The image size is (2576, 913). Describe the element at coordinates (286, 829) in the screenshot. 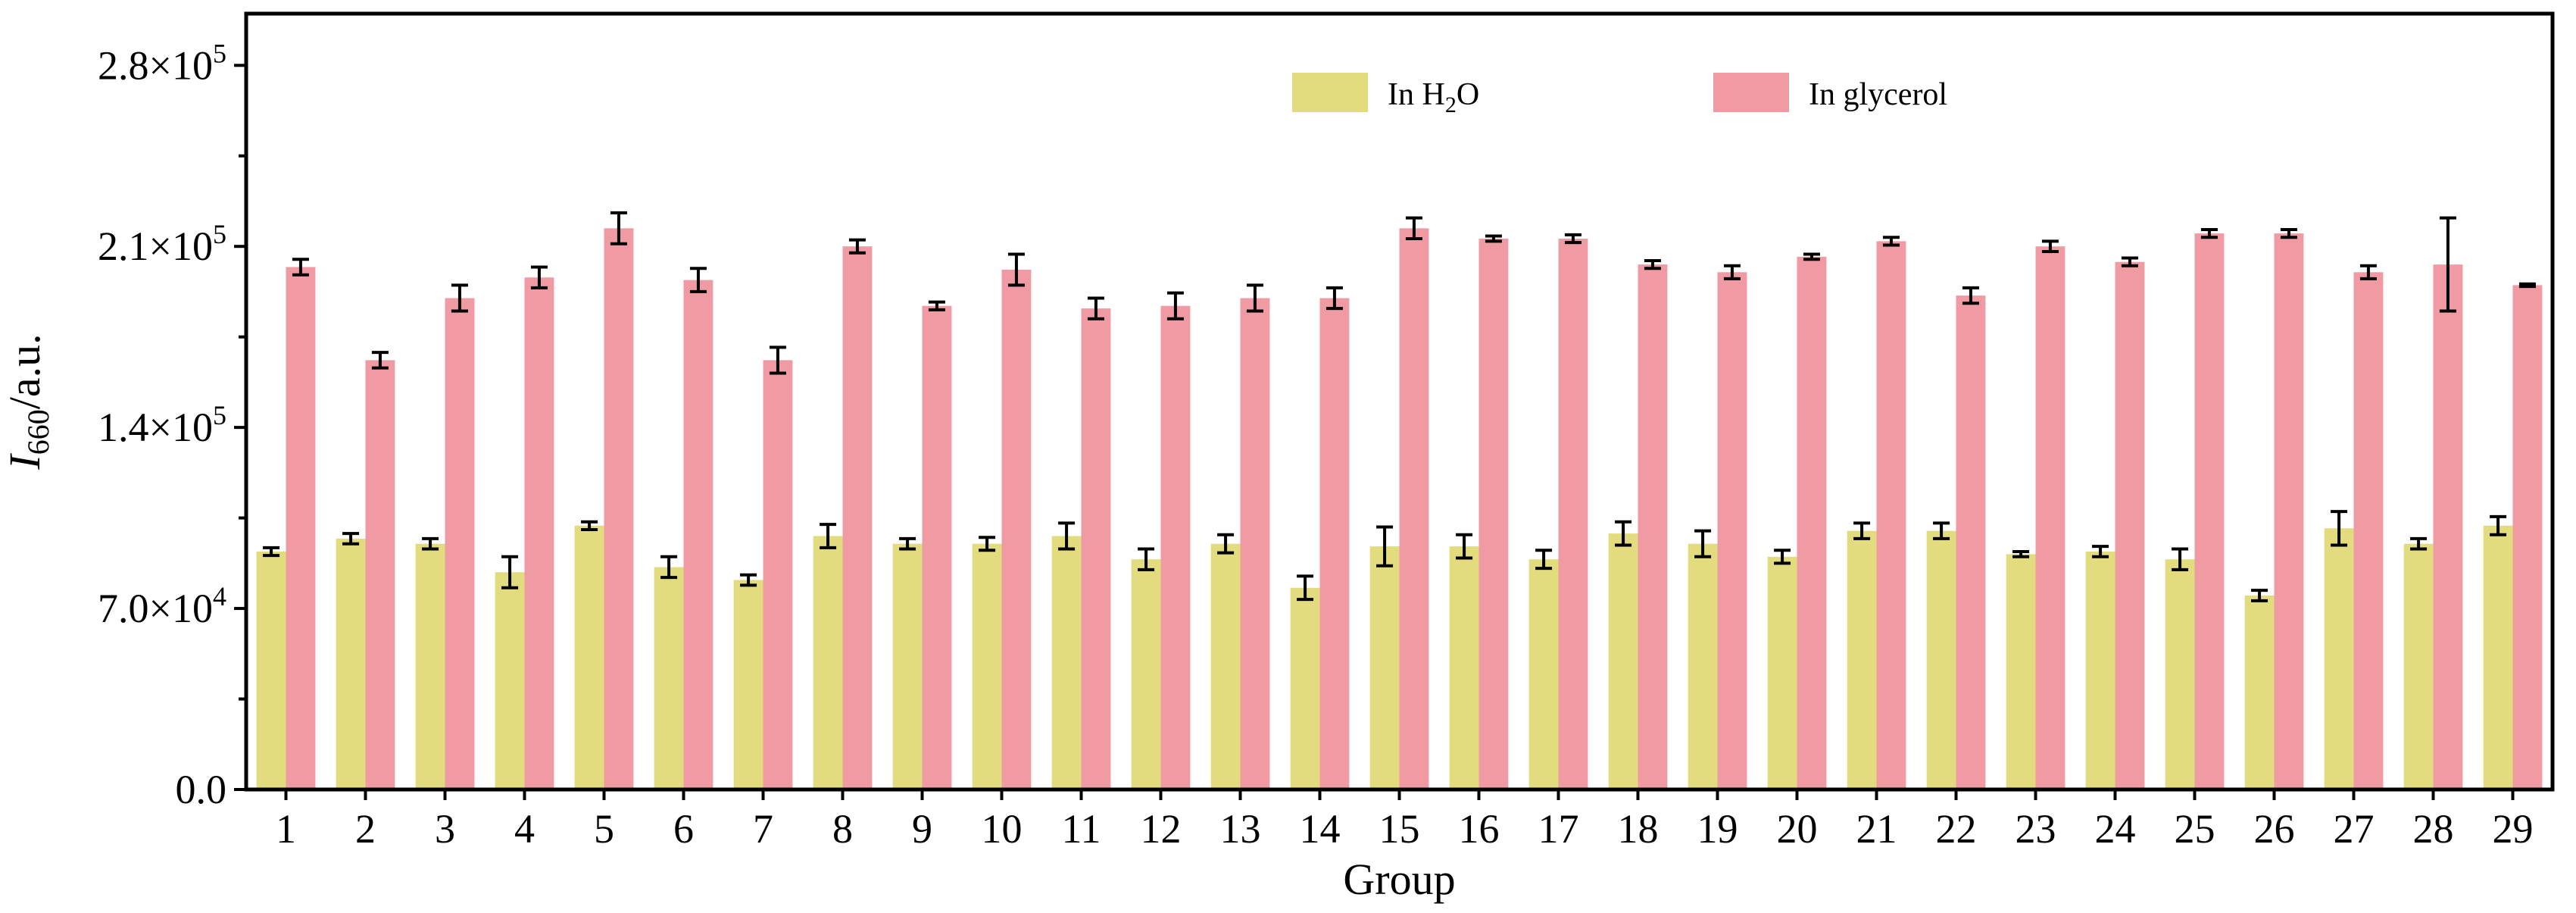

I see `x-tick-label: 1` at that location.